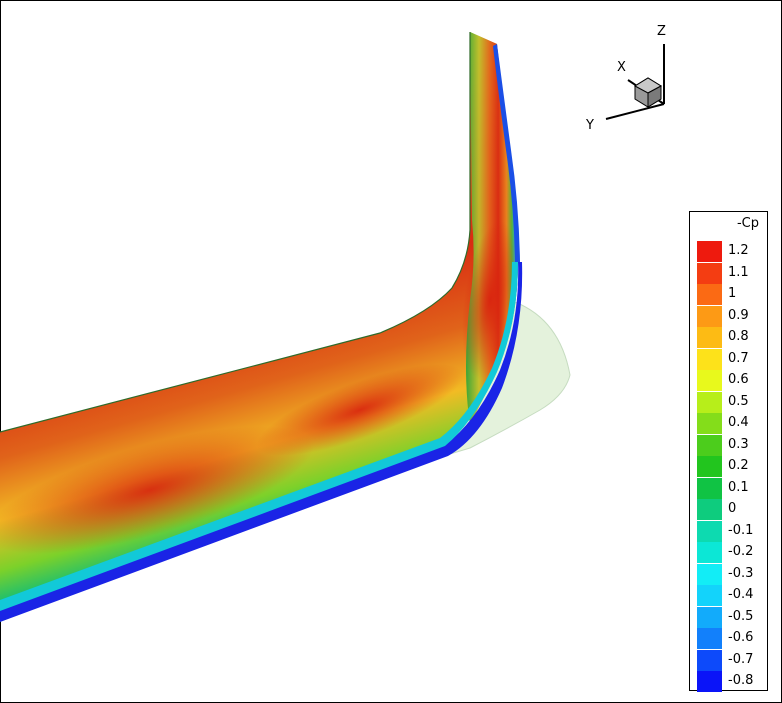  What do you see at coordinates (157, 490) in the screenshot?
I see `hotspot-inboard` at bounding box center [157, 490].